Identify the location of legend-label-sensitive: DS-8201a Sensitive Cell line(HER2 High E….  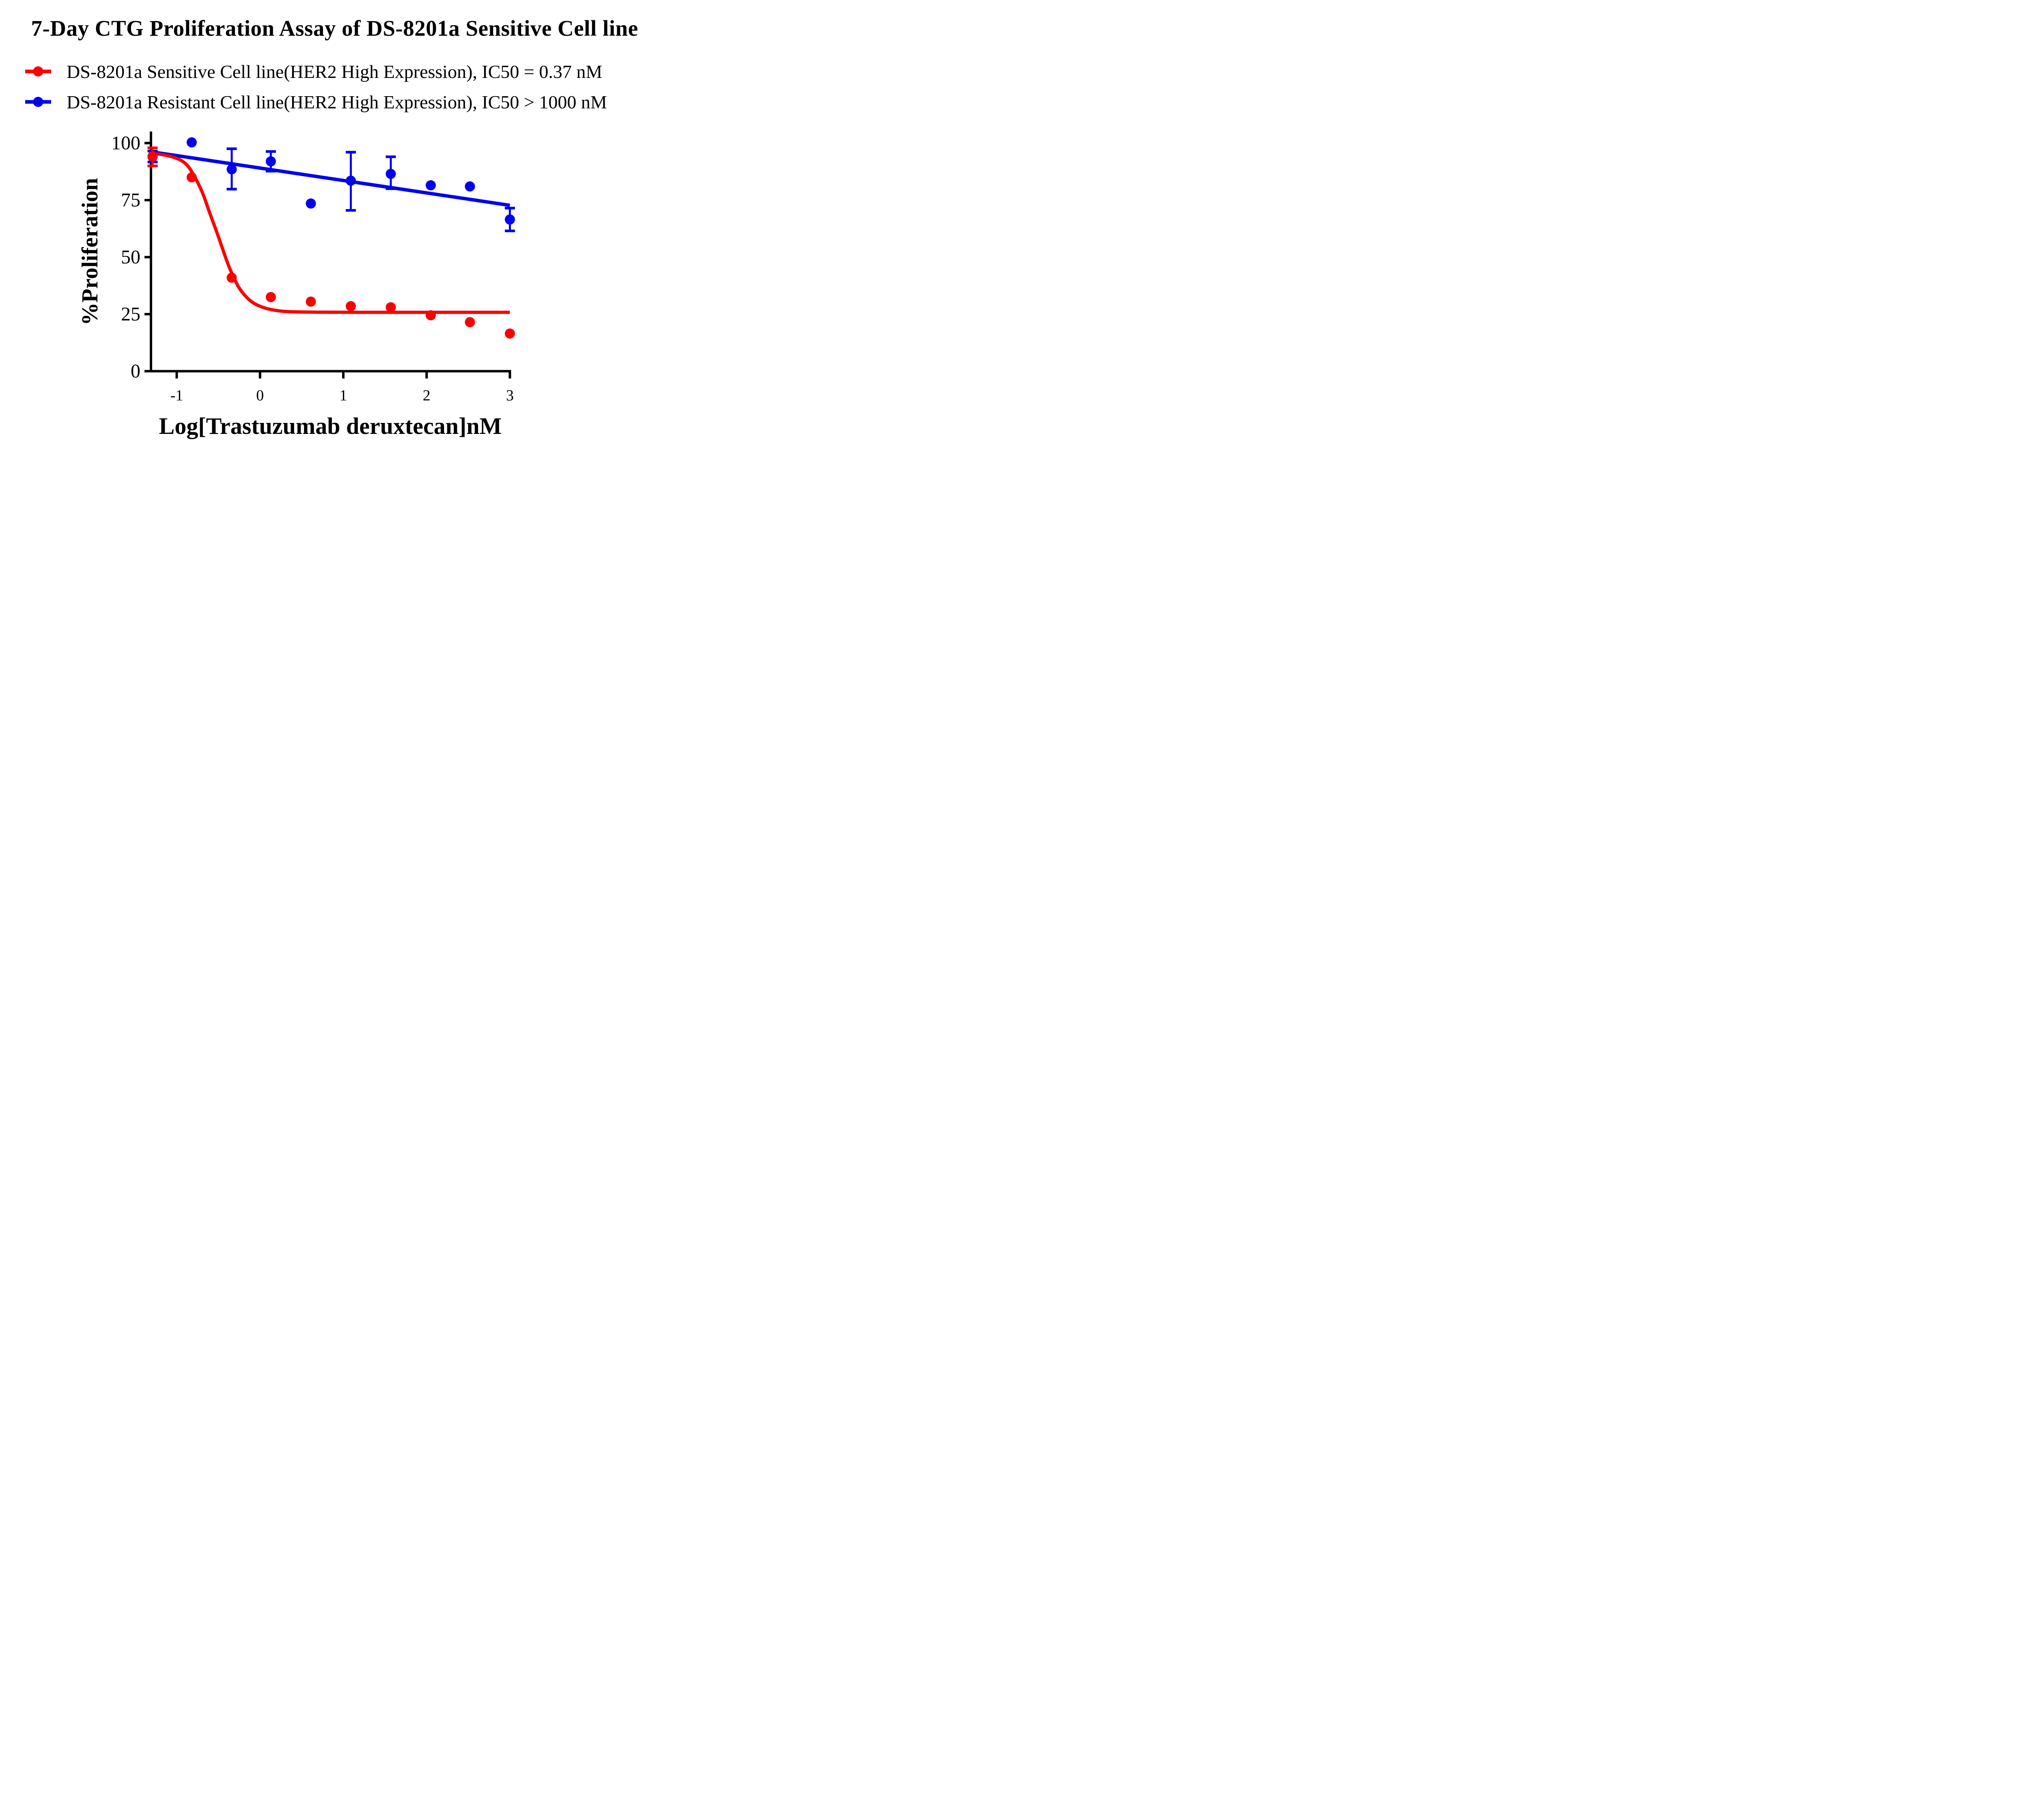
(335, 71).